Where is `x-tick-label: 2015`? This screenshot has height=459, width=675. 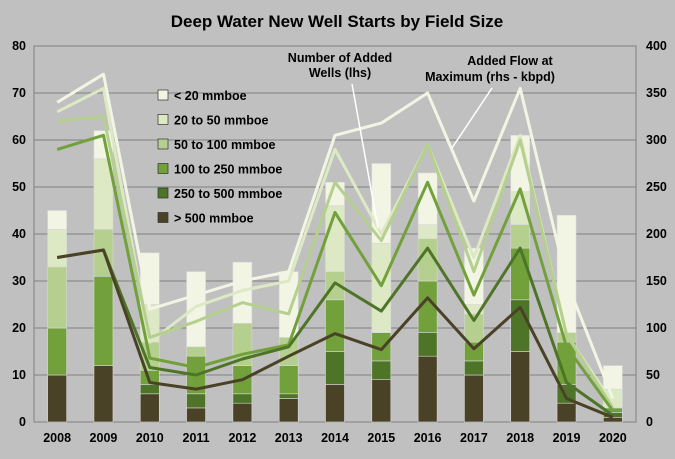
x-tick-label: 2015 is located at coordinates (381, 438).